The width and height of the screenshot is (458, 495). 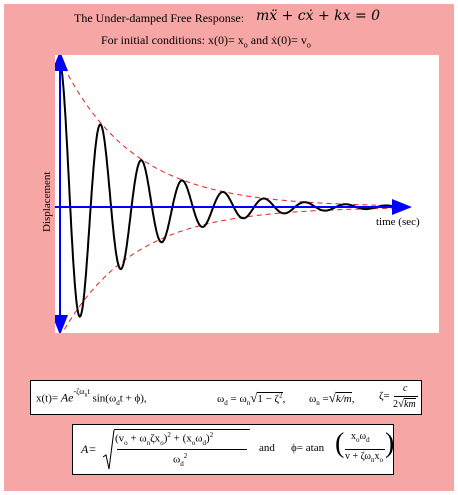 What do you see at coordinates (169, 435) in the screenshot?
I see `A-num-h: 2` at bounding box center [169, 435].